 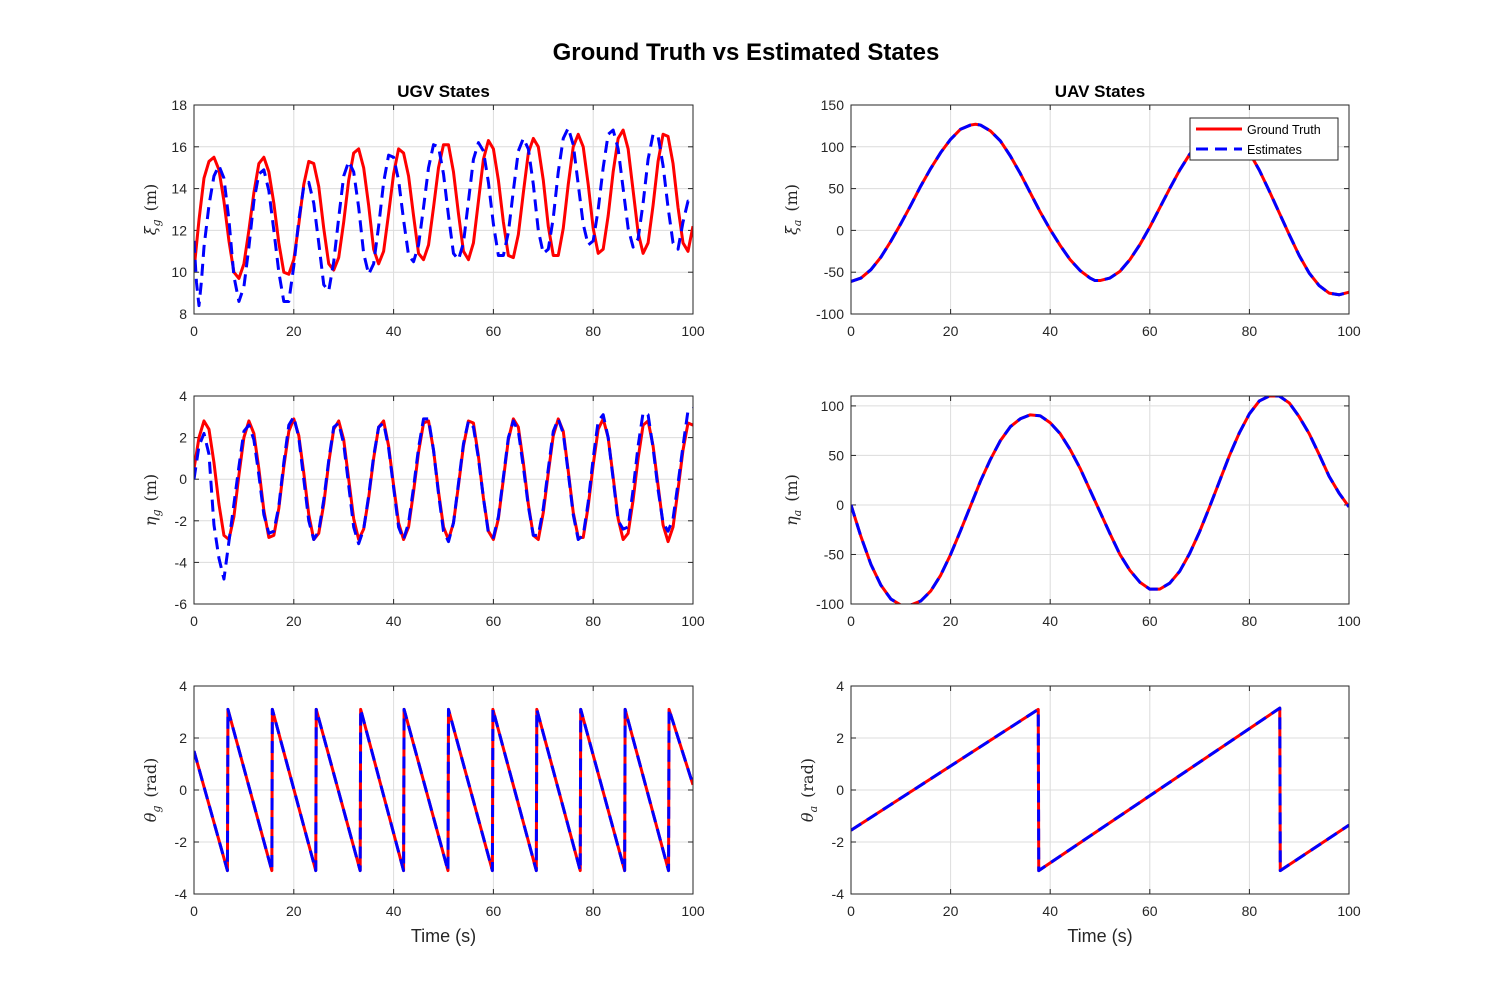 What do you see at coordinates (1274, 150) in the screenshot?
I see `legend-label: Estimates` at bounding box center [1274, 150].